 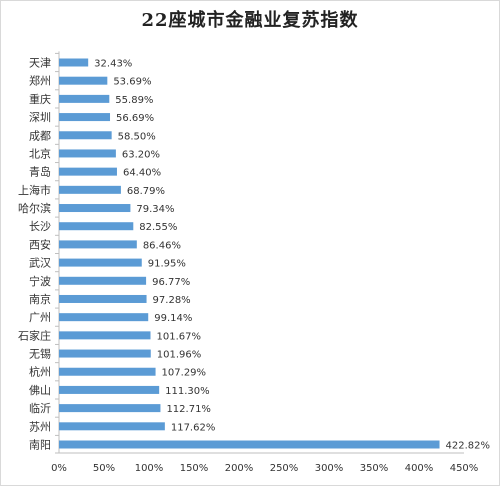 I want to click on data-label: 79.34%, so click(x=155, y=209).